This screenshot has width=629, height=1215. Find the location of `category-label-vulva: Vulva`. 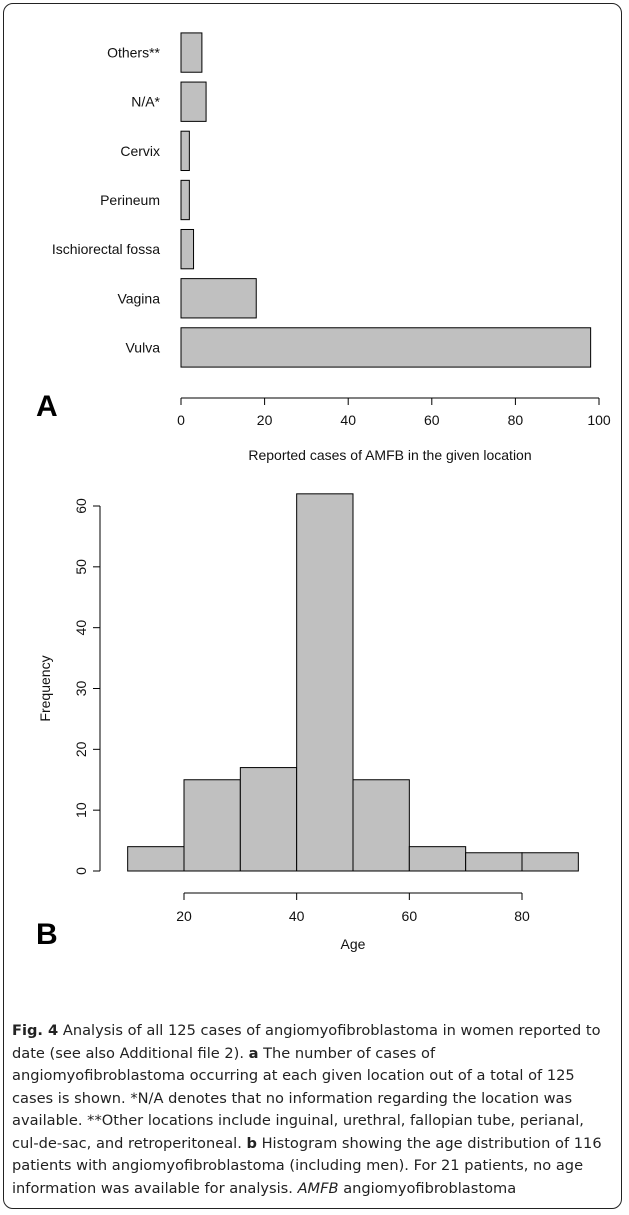

category-label-vulva: Vulva is located at coordinates (142, 347).